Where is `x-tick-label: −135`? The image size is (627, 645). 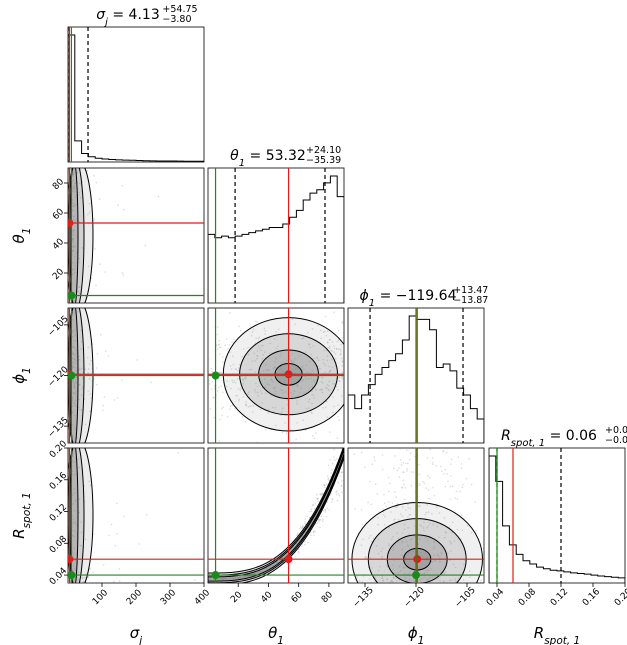
x-tick-label: −135 is located at coordinates (363, 597).